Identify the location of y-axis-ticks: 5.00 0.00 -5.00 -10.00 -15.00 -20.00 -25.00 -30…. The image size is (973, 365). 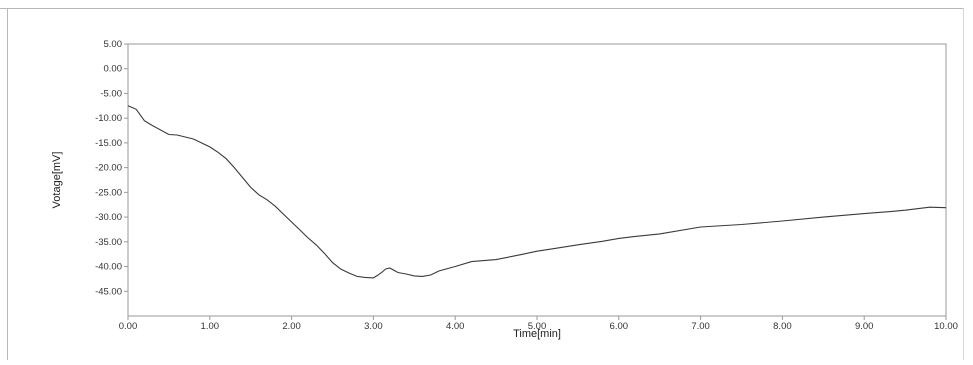
(111, 168).